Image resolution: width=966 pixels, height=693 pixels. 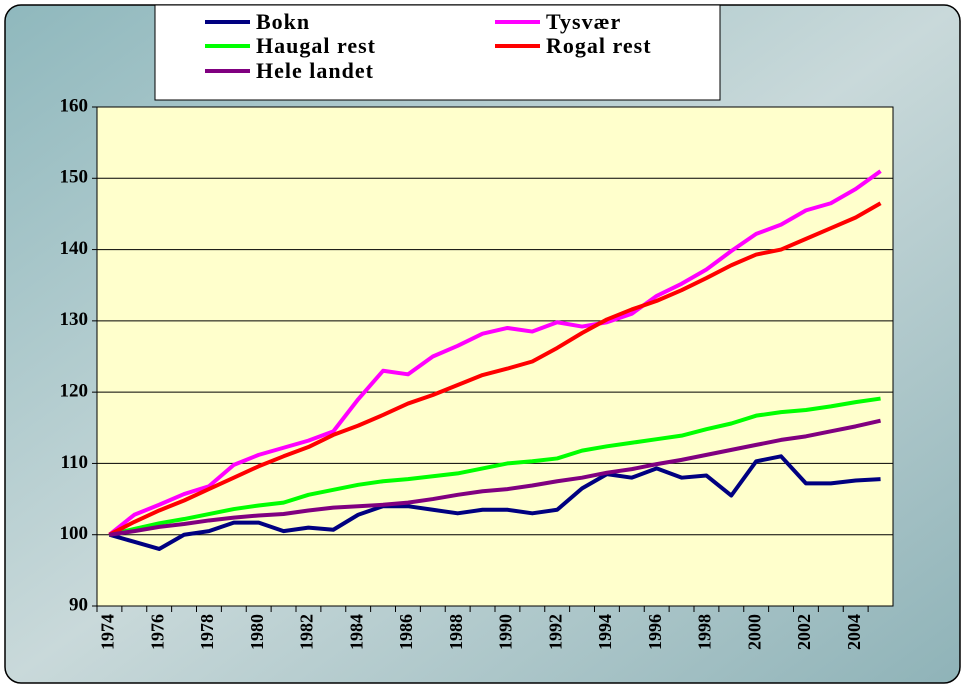 What do you see at coordinates (157, 632) in the screenshot?
I see `x-tick-label: 1976` at bounding box center [157, 632].